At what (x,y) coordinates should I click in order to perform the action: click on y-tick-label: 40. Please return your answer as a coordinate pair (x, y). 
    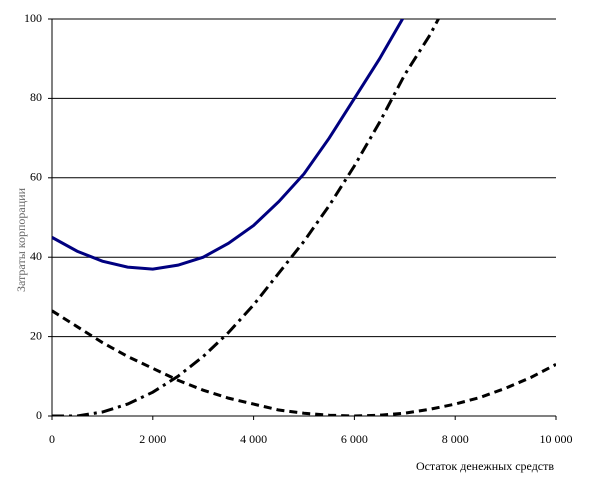
    Looking at the image, I should click on (36, 256).